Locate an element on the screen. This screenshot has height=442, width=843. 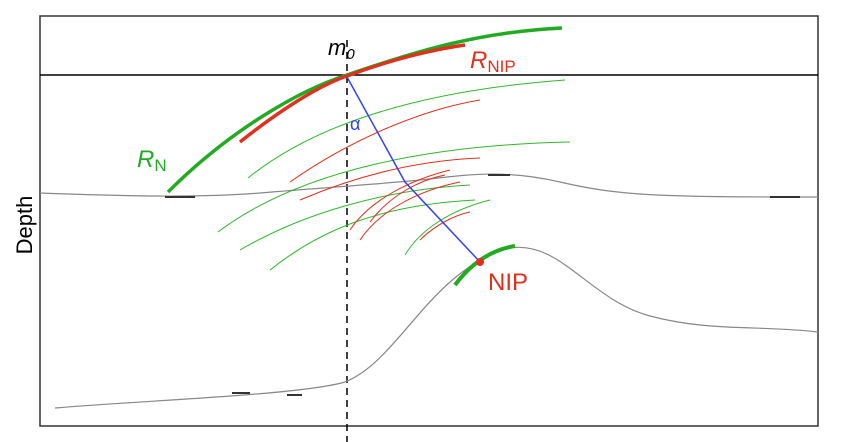
rnip-label: RNIP is located at coordinates (493, 61).